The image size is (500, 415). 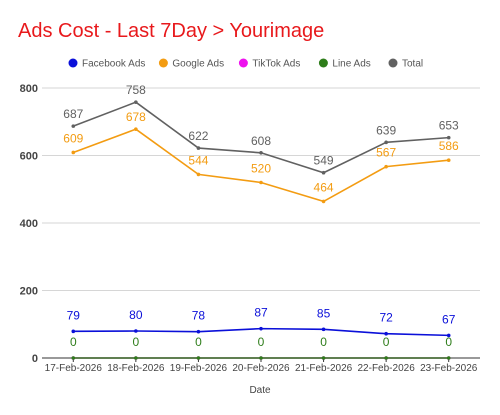 I want to click on data-label-facebook-ads: 85, so click(x=324, y=313).